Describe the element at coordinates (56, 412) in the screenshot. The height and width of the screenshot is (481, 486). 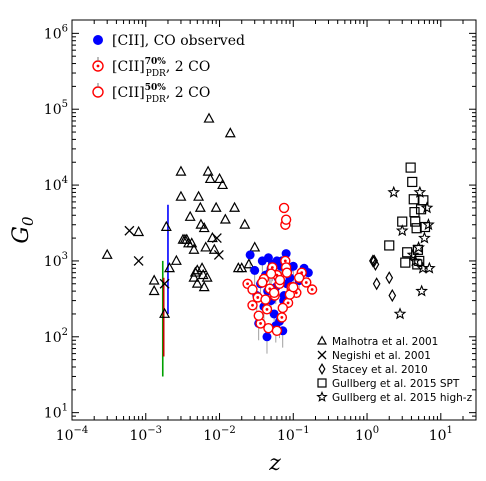
I see `y-tick-label: 10¹` at that location.